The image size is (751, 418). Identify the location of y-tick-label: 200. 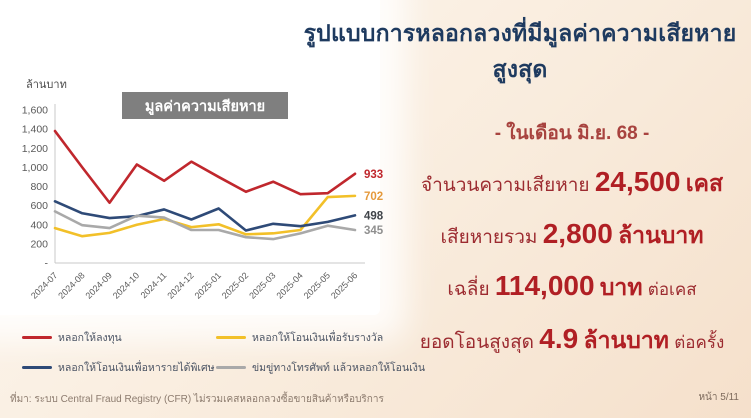
(39, 244).